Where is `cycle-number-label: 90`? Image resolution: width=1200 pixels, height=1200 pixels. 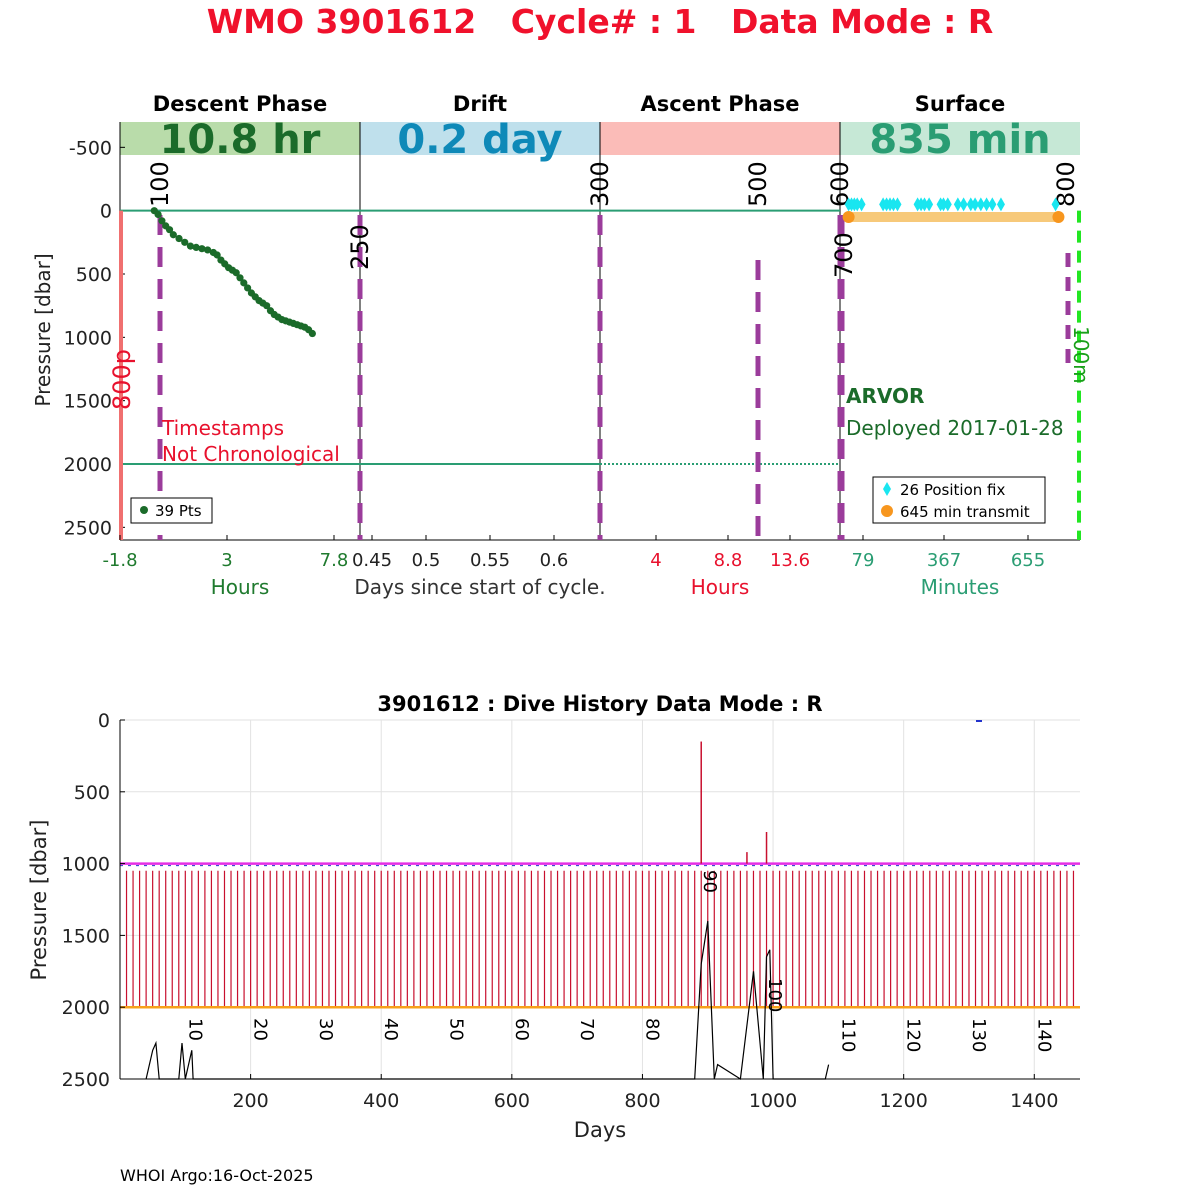 cycle-number-label: 90 is located at coordinates (709, 881).